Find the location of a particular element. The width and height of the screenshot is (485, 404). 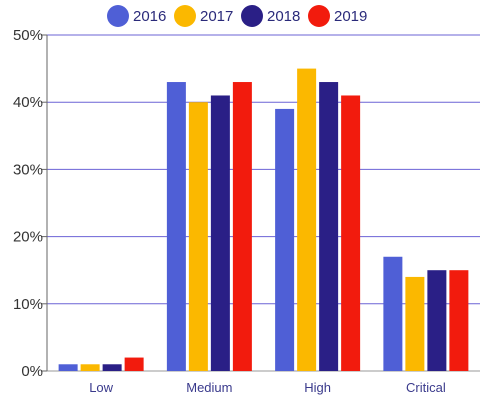

x-tick-label: Low is located at coordinates (101, 387).